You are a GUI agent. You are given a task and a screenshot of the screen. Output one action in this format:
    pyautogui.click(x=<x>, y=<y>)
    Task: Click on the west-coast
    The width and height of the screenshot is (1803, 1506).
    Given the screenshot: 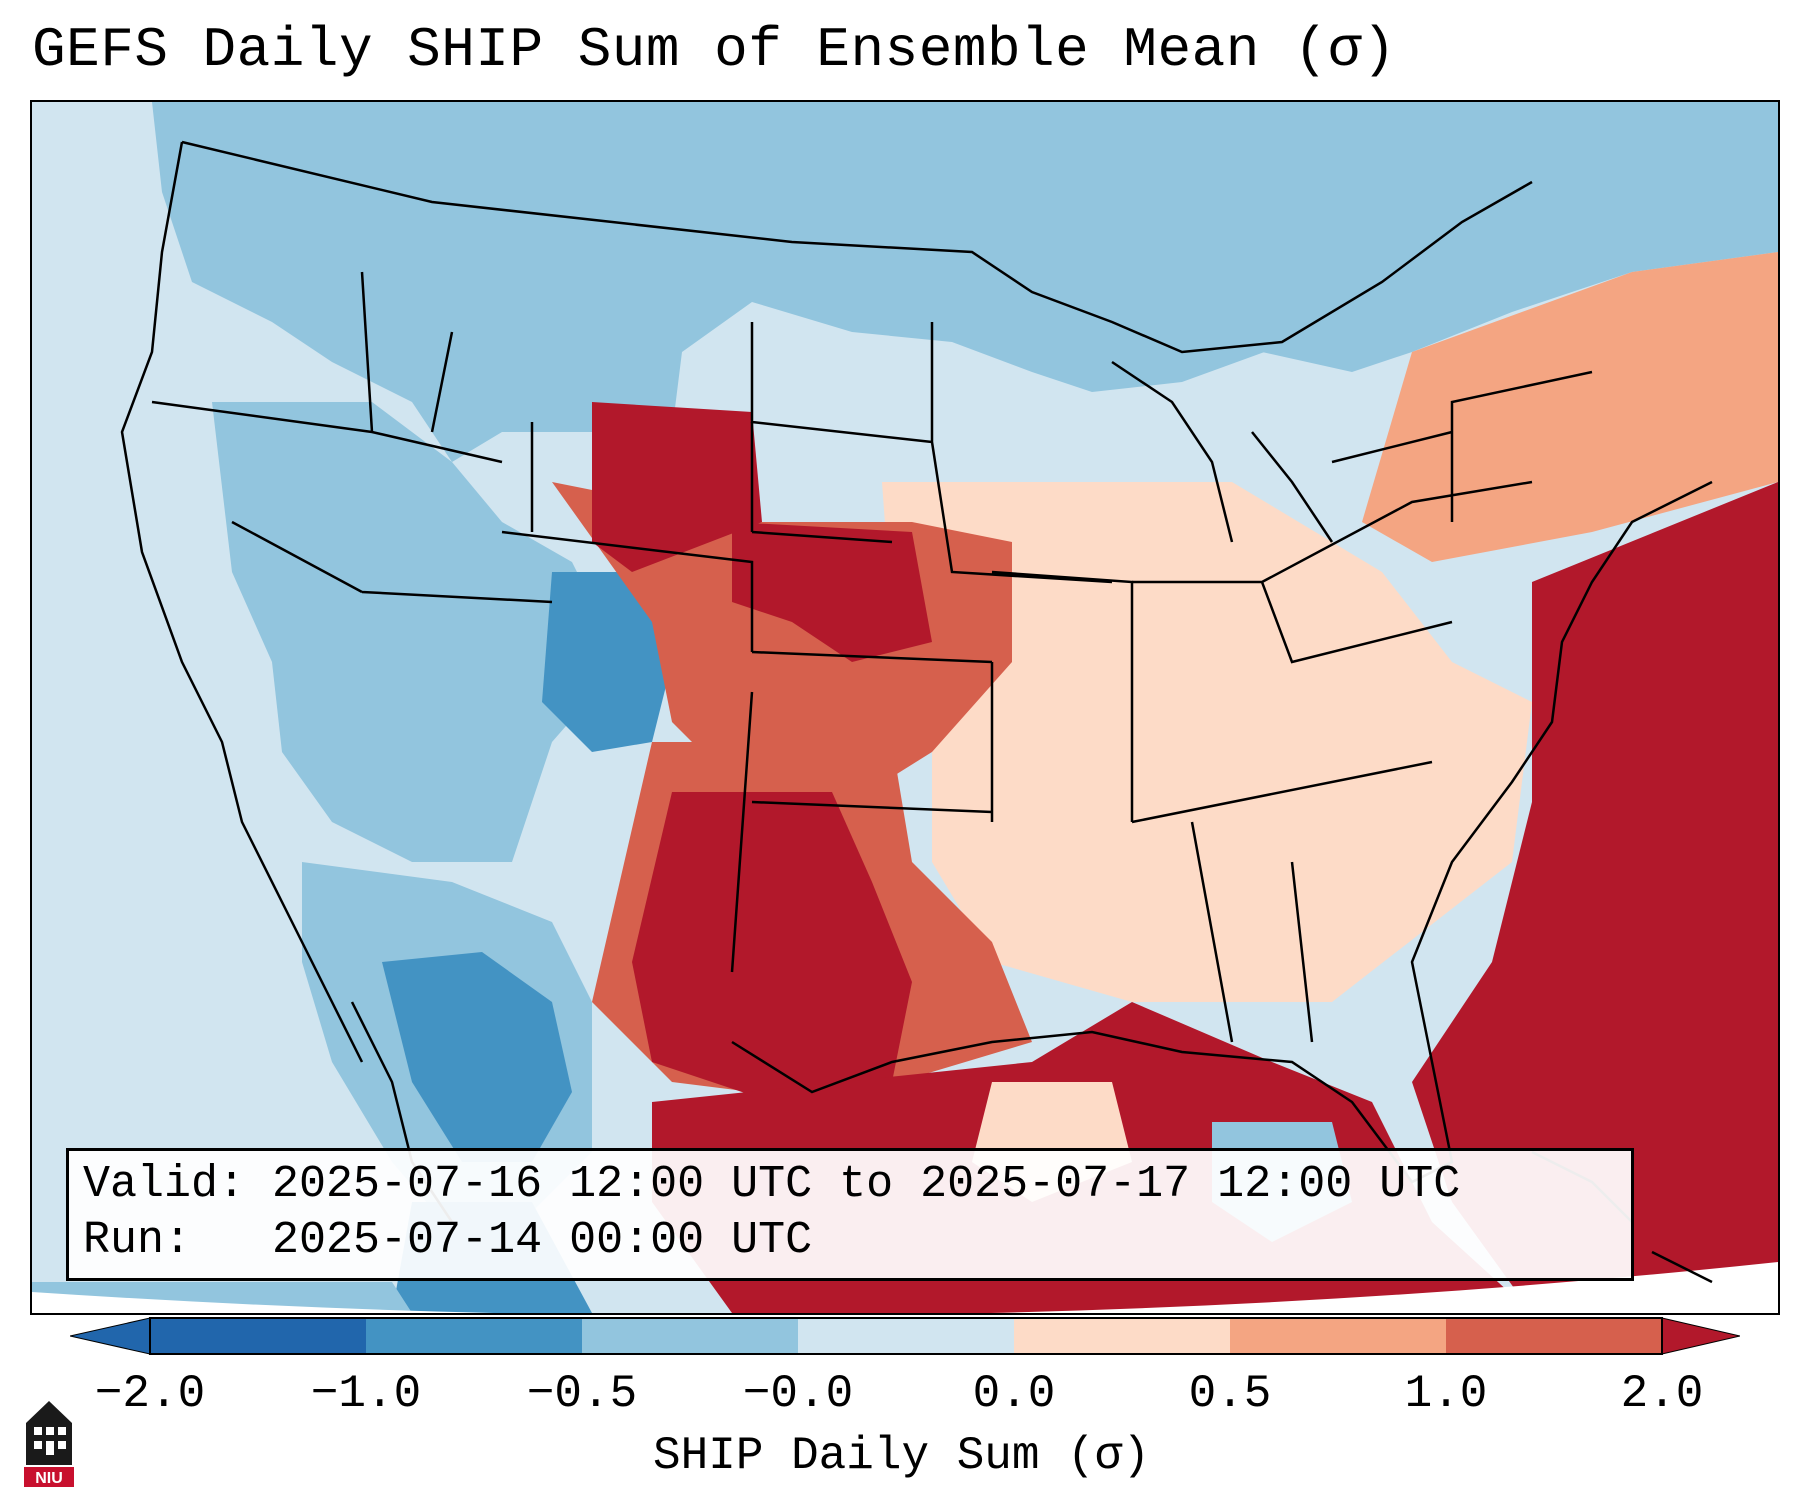 What is the action you would take?
    pyautogui.click(x=242, y=602)
    